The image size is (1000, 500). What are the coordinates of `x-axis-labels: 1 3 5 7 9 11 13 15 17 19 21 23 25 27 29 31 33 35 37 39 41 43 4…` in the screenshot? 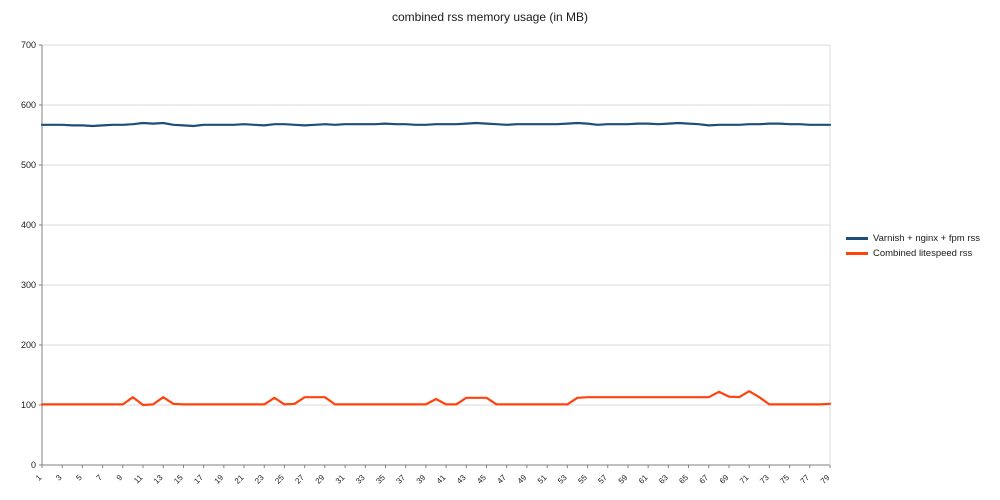 It's located at (433, 479).